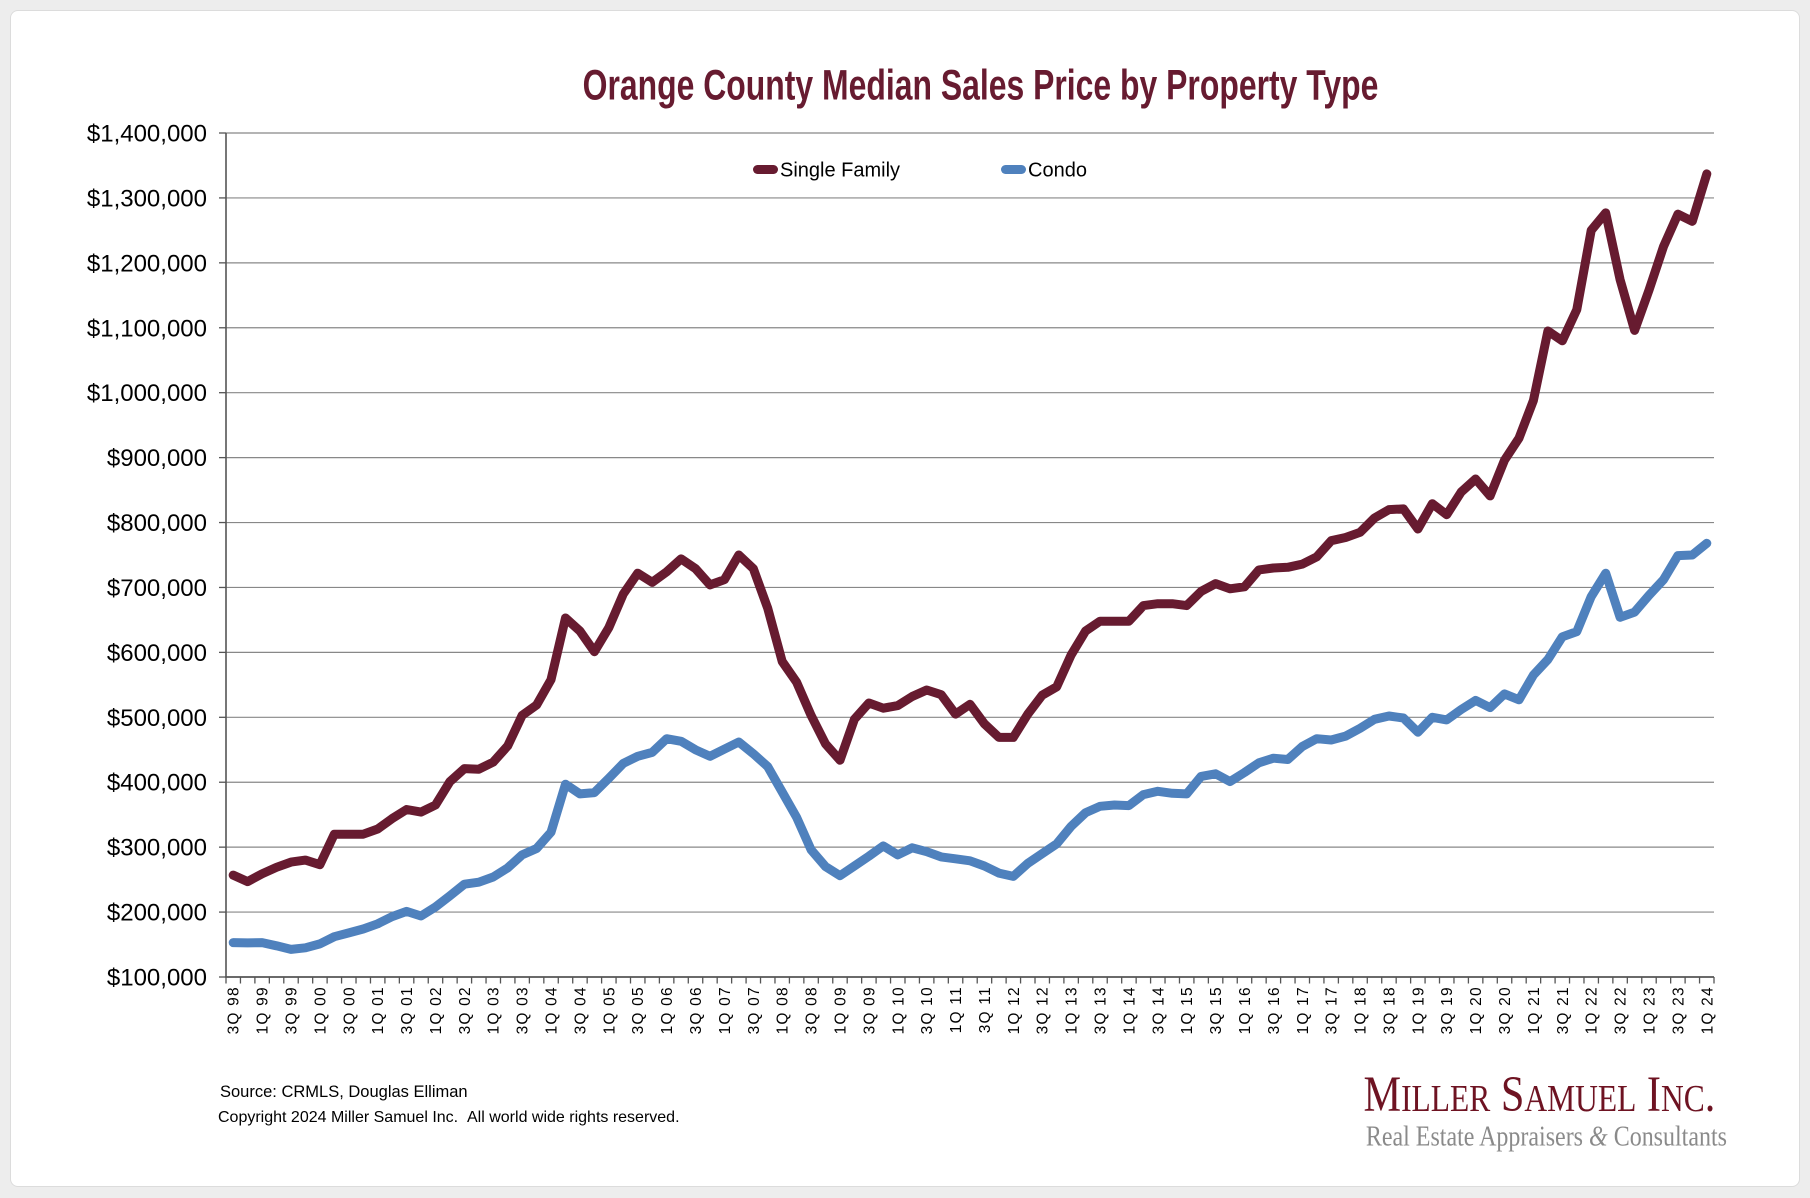 The image size is (1810, 1198). What do you see at coordinates (1678, 1010) in the screenshot?
I see `svg-text: 3Q 23` at bounding box center [1678, 1010].